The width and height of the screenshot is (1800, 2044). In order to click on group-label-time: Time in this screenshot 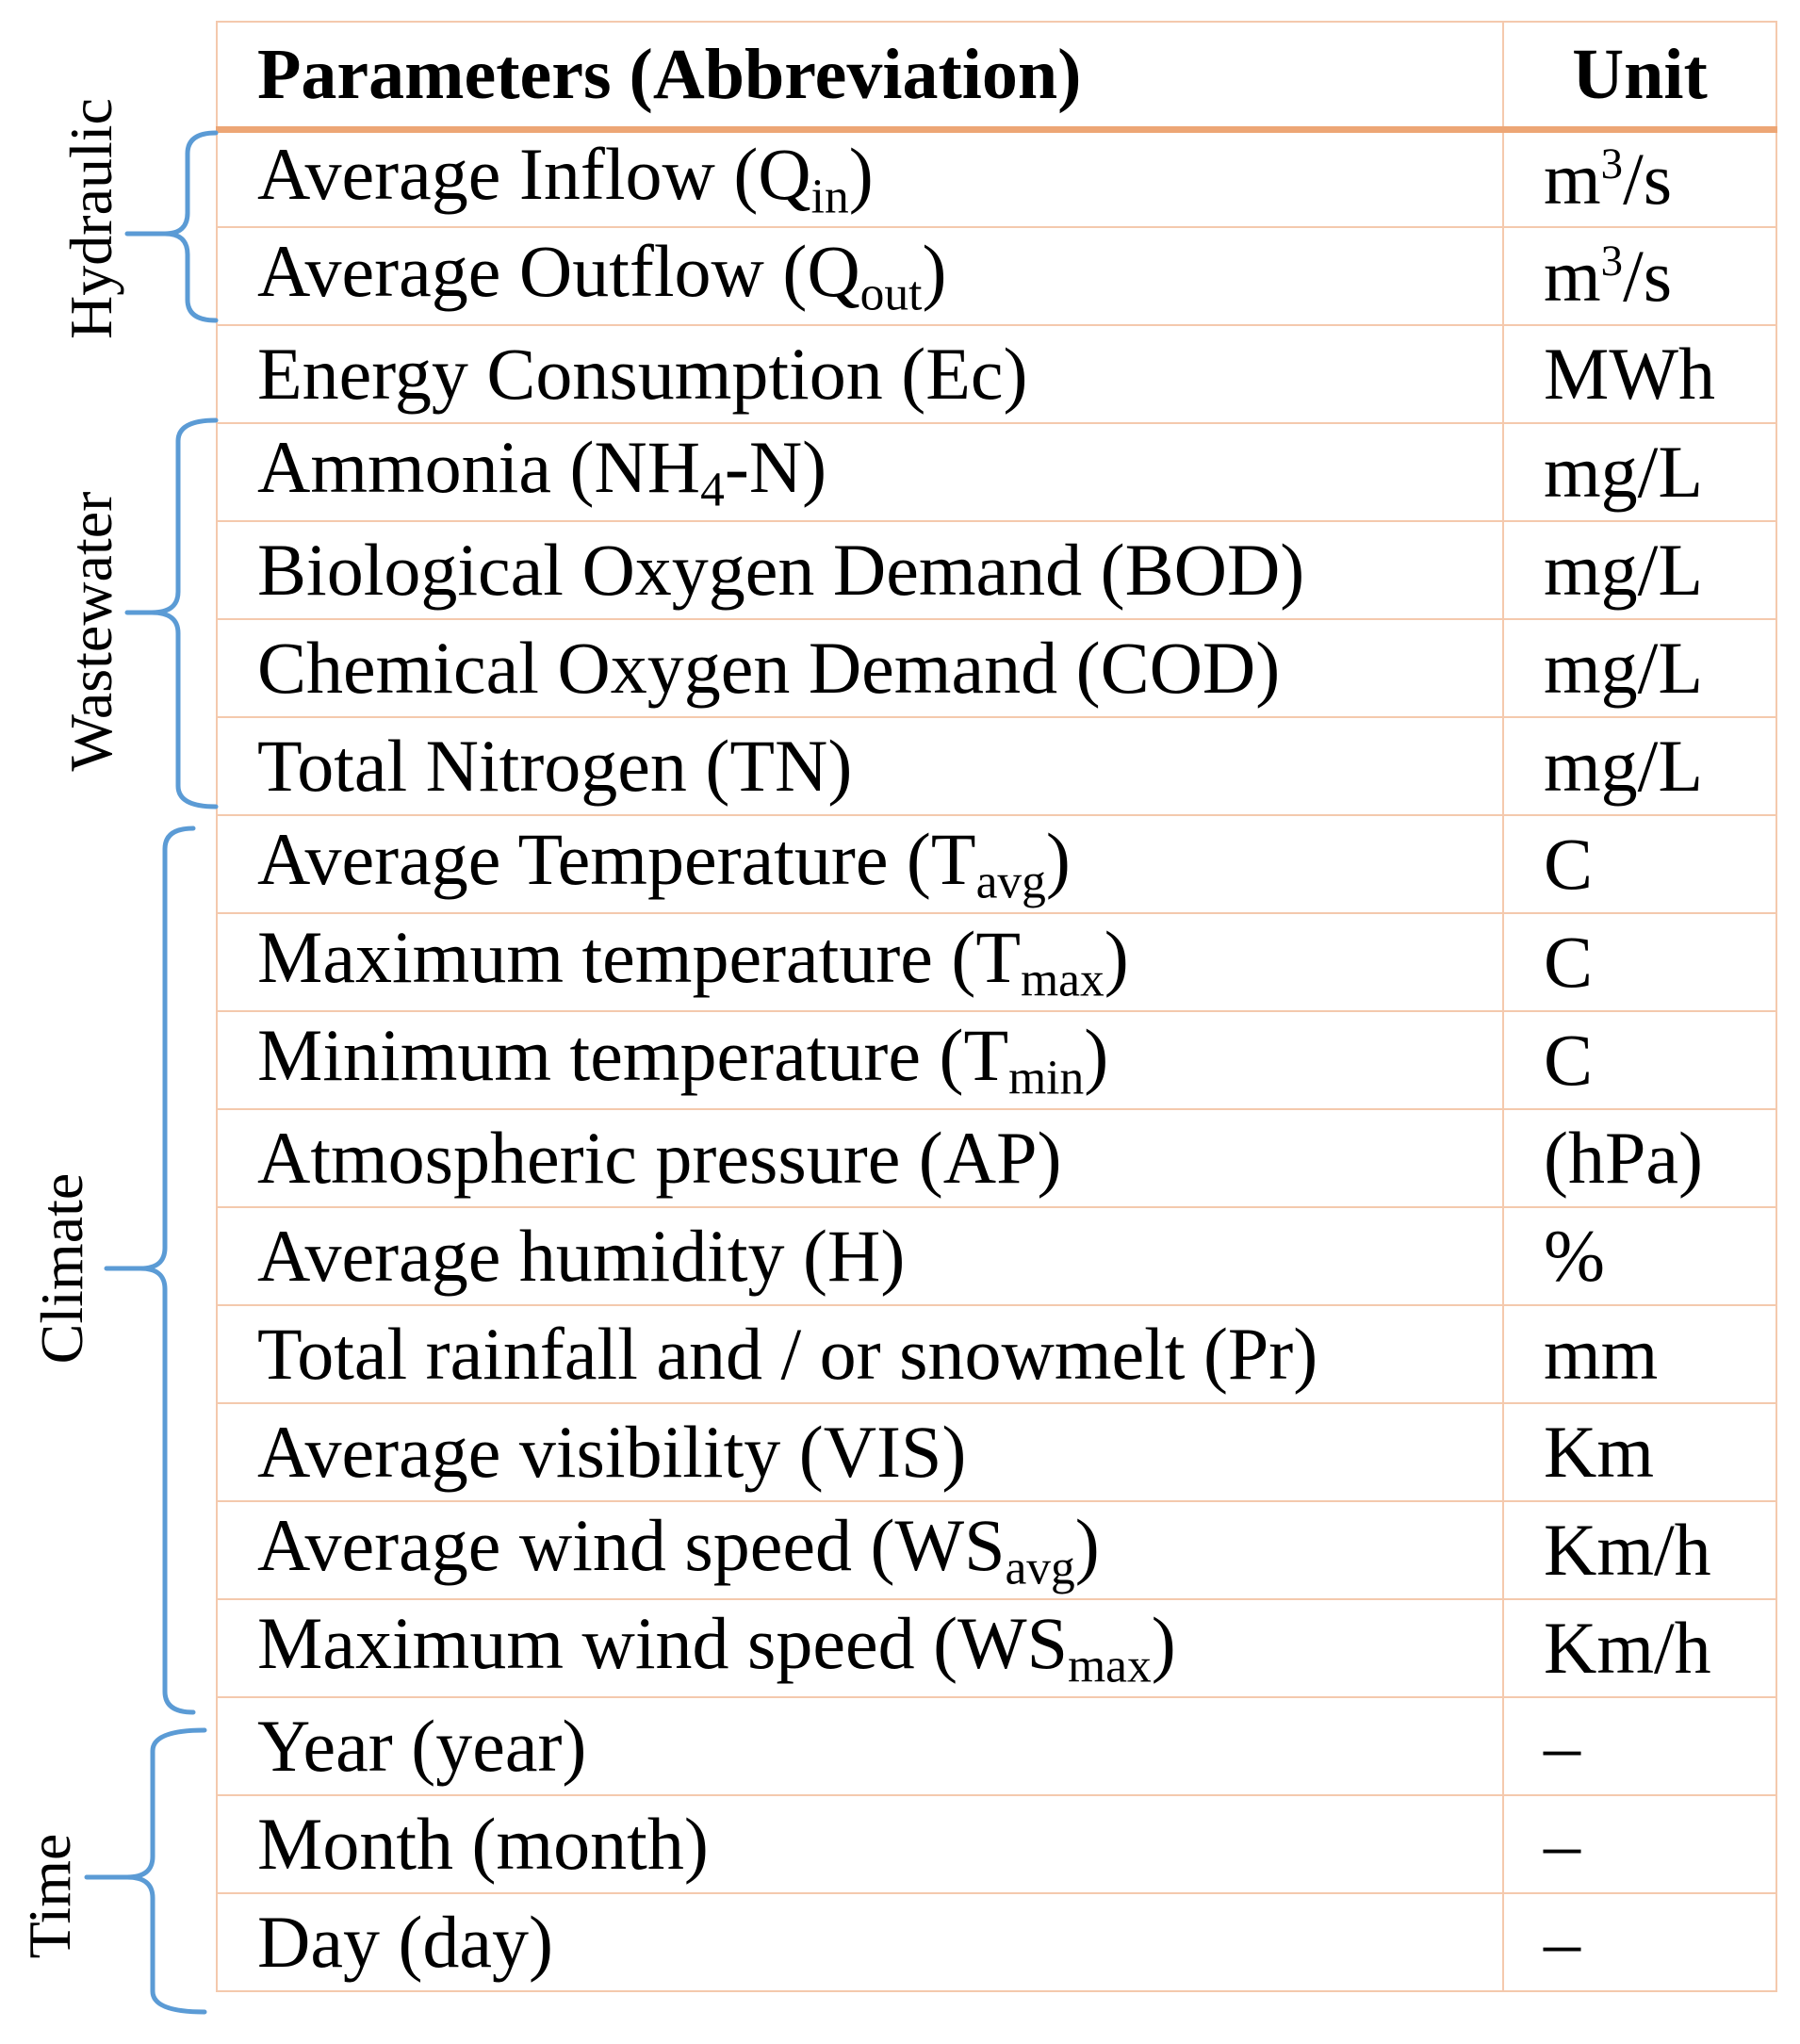, I will do `click(49, 1896)`.